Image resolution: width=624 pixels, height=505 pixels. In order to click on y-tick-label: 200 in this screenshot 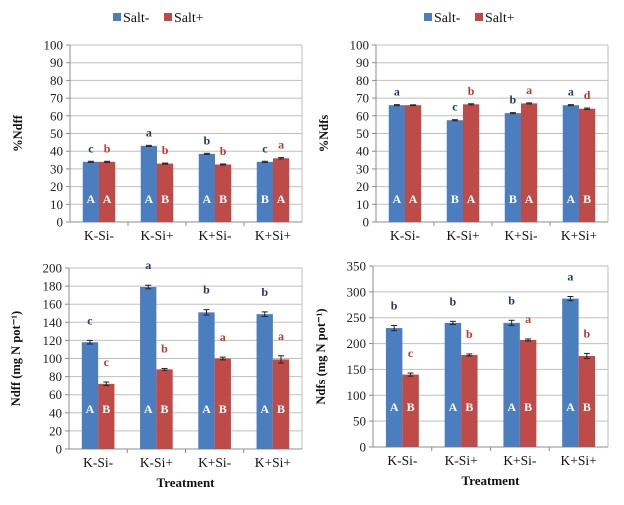, I will do `click(357, 343)`.